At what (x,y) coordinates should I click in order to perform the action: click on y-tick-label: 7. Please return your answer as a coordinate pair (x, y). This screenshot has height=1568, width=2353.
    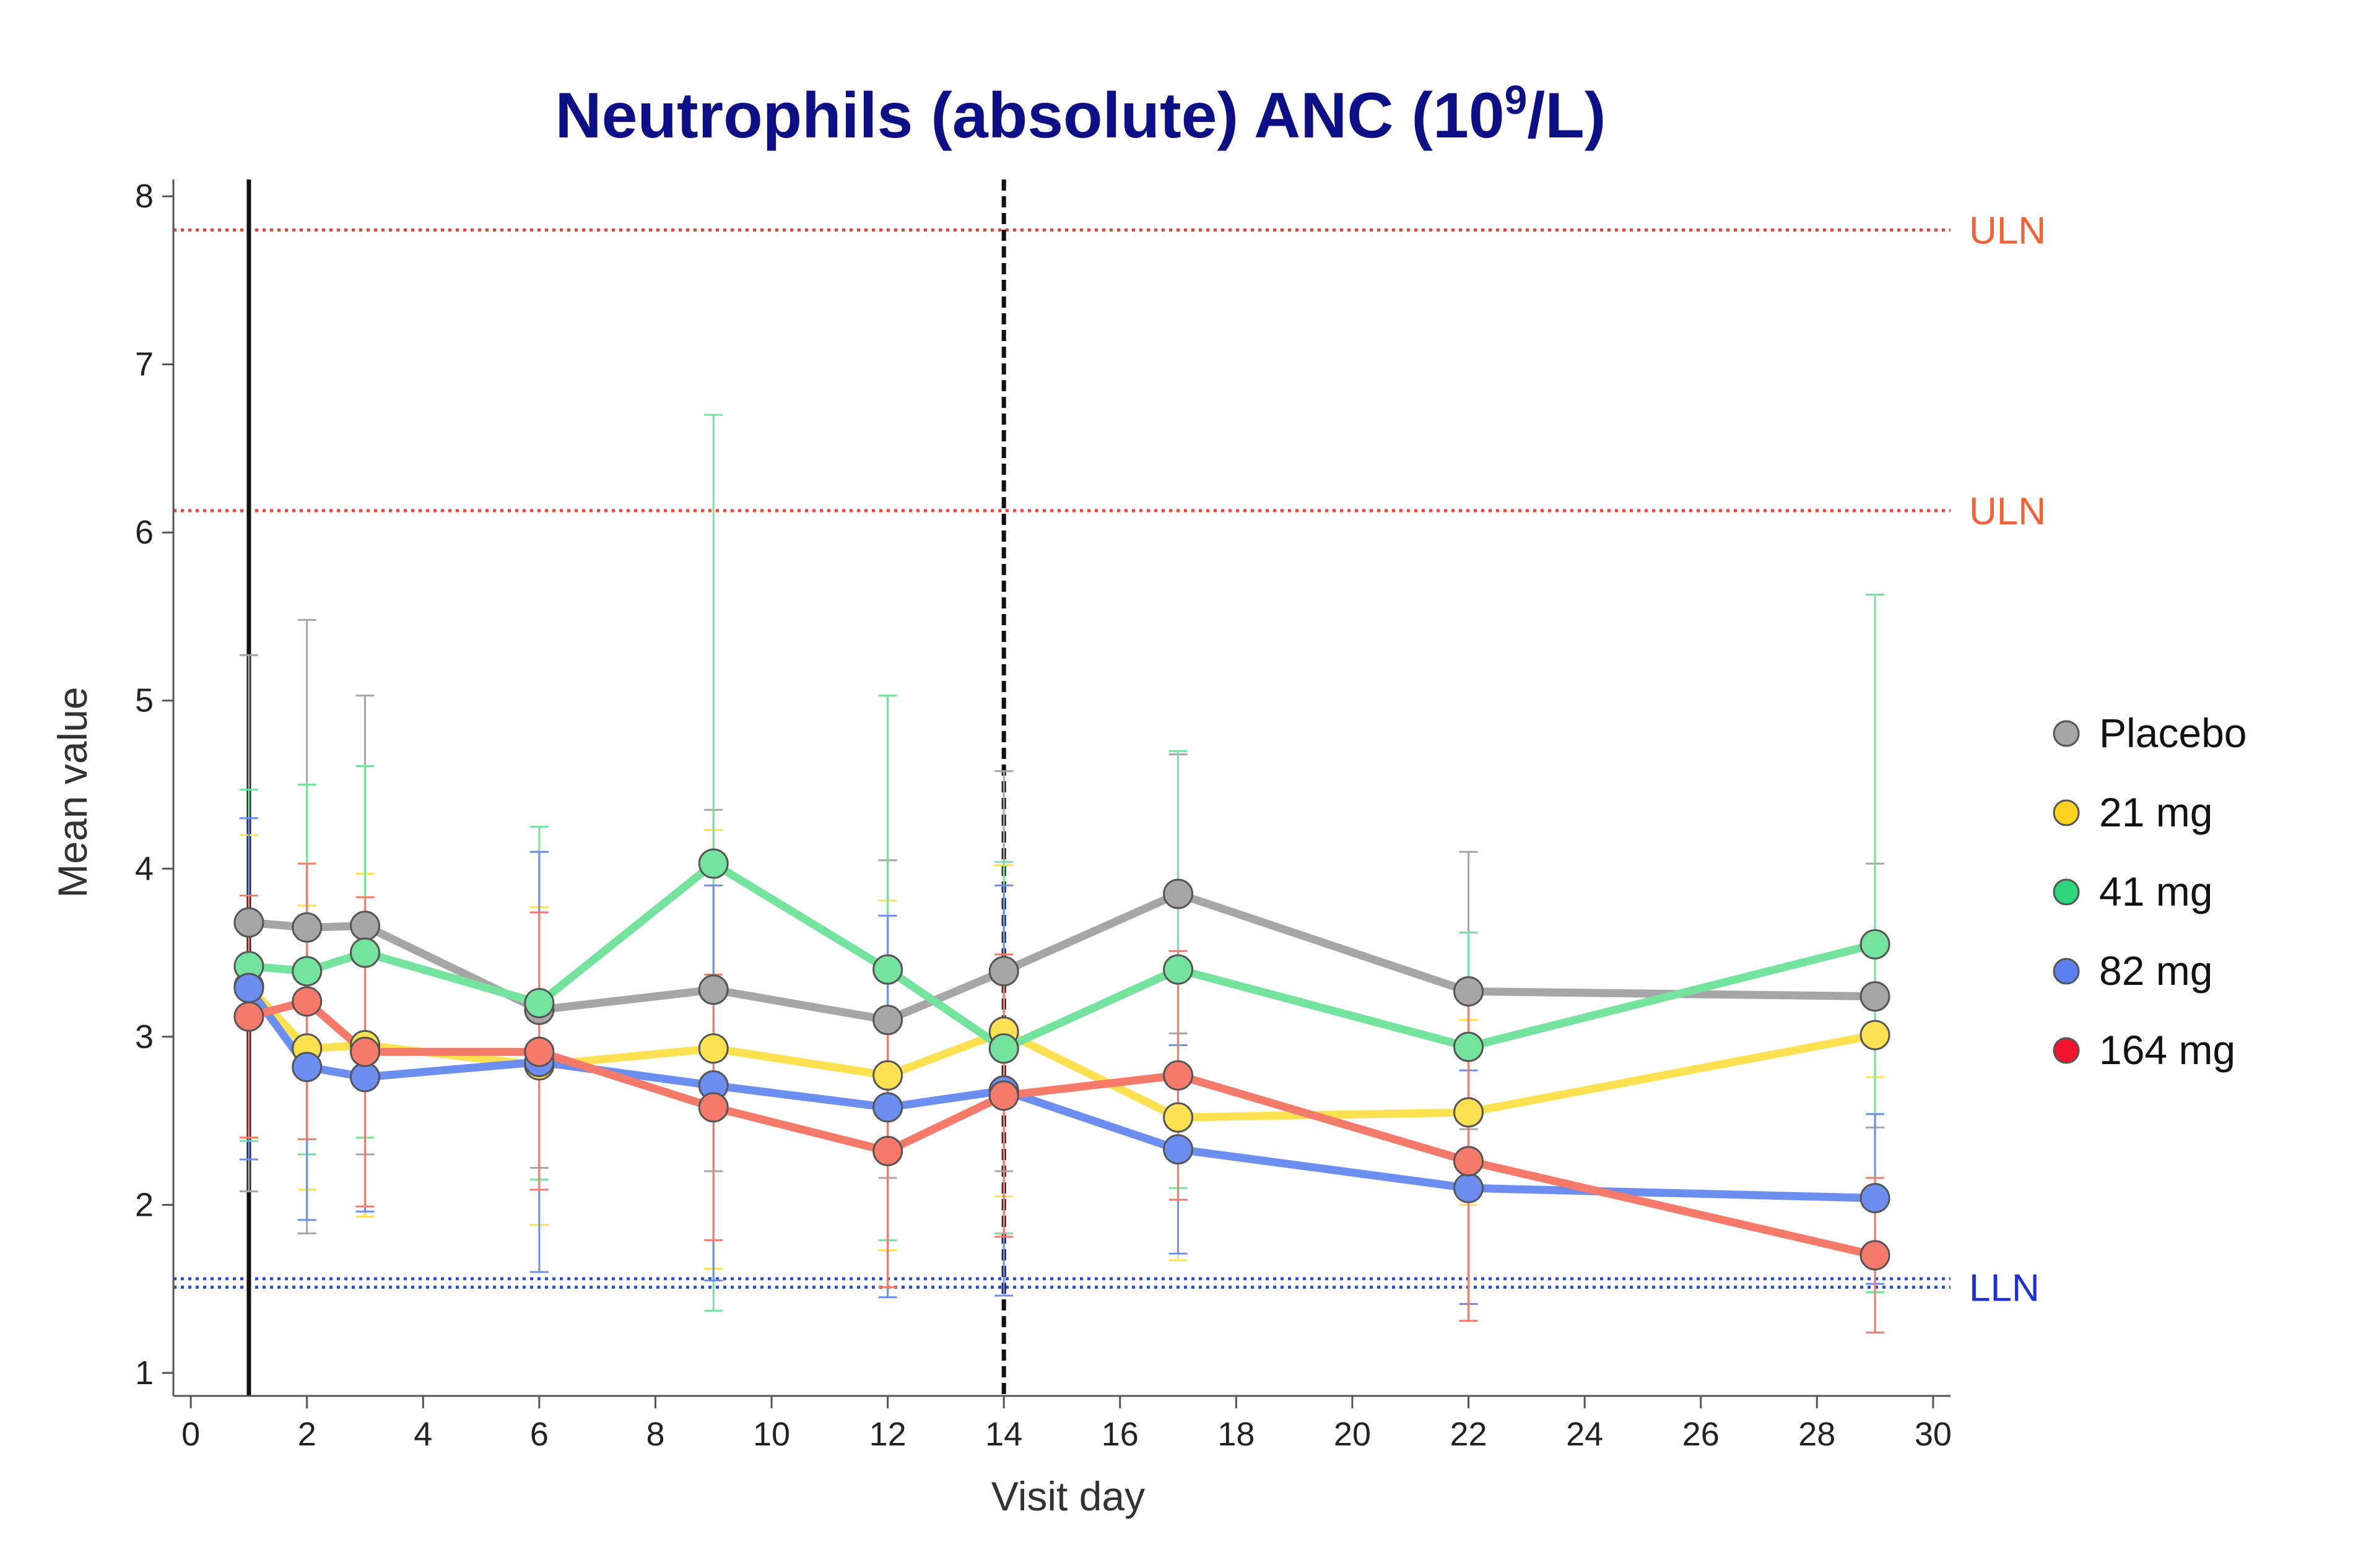
    Looking at the image, I should click on (144, 364).